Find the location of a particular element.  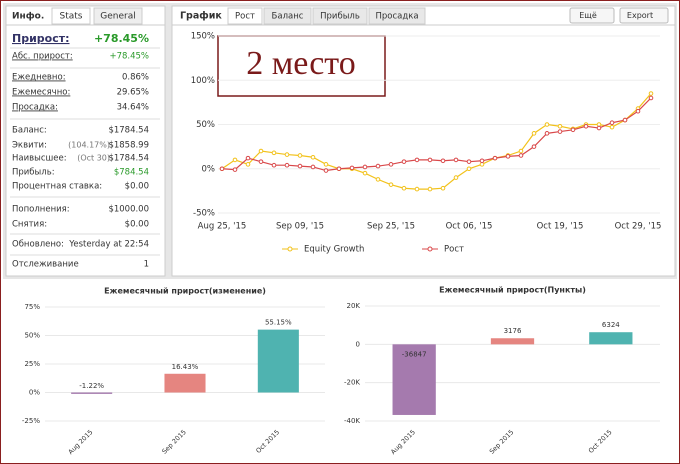

tab-label: Просадка is located at coordinates (396, 17).